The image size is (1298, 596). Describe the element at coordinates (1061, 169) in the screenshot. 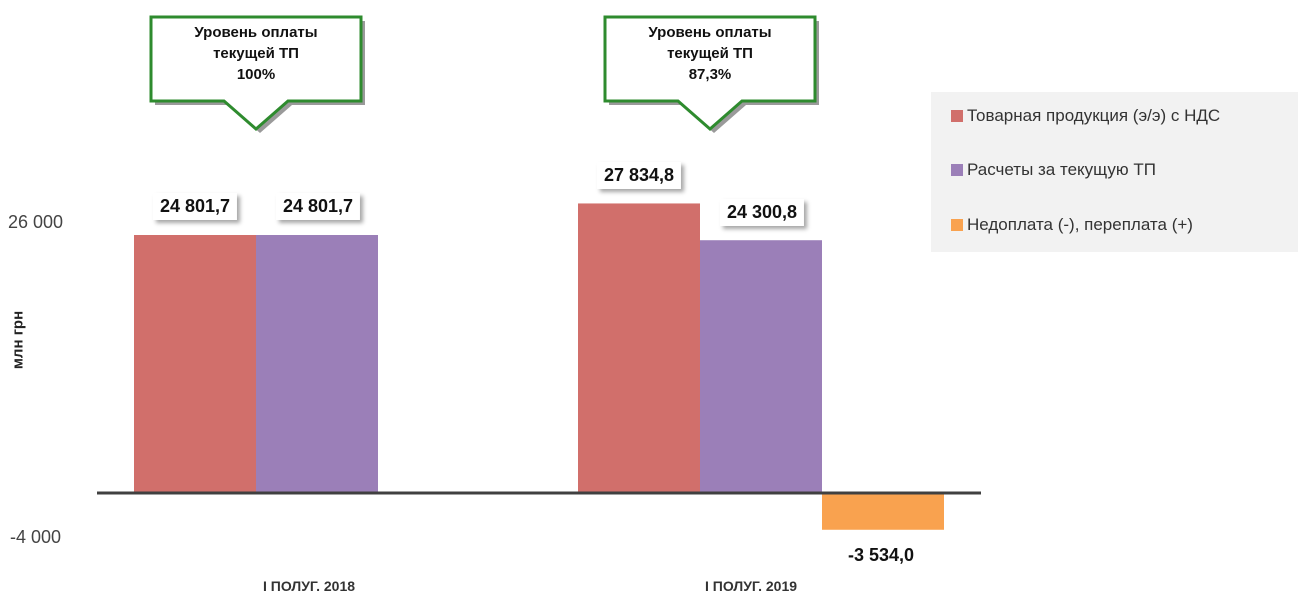

I see `legend-label: Расчеты за текущую ТП` at that location.